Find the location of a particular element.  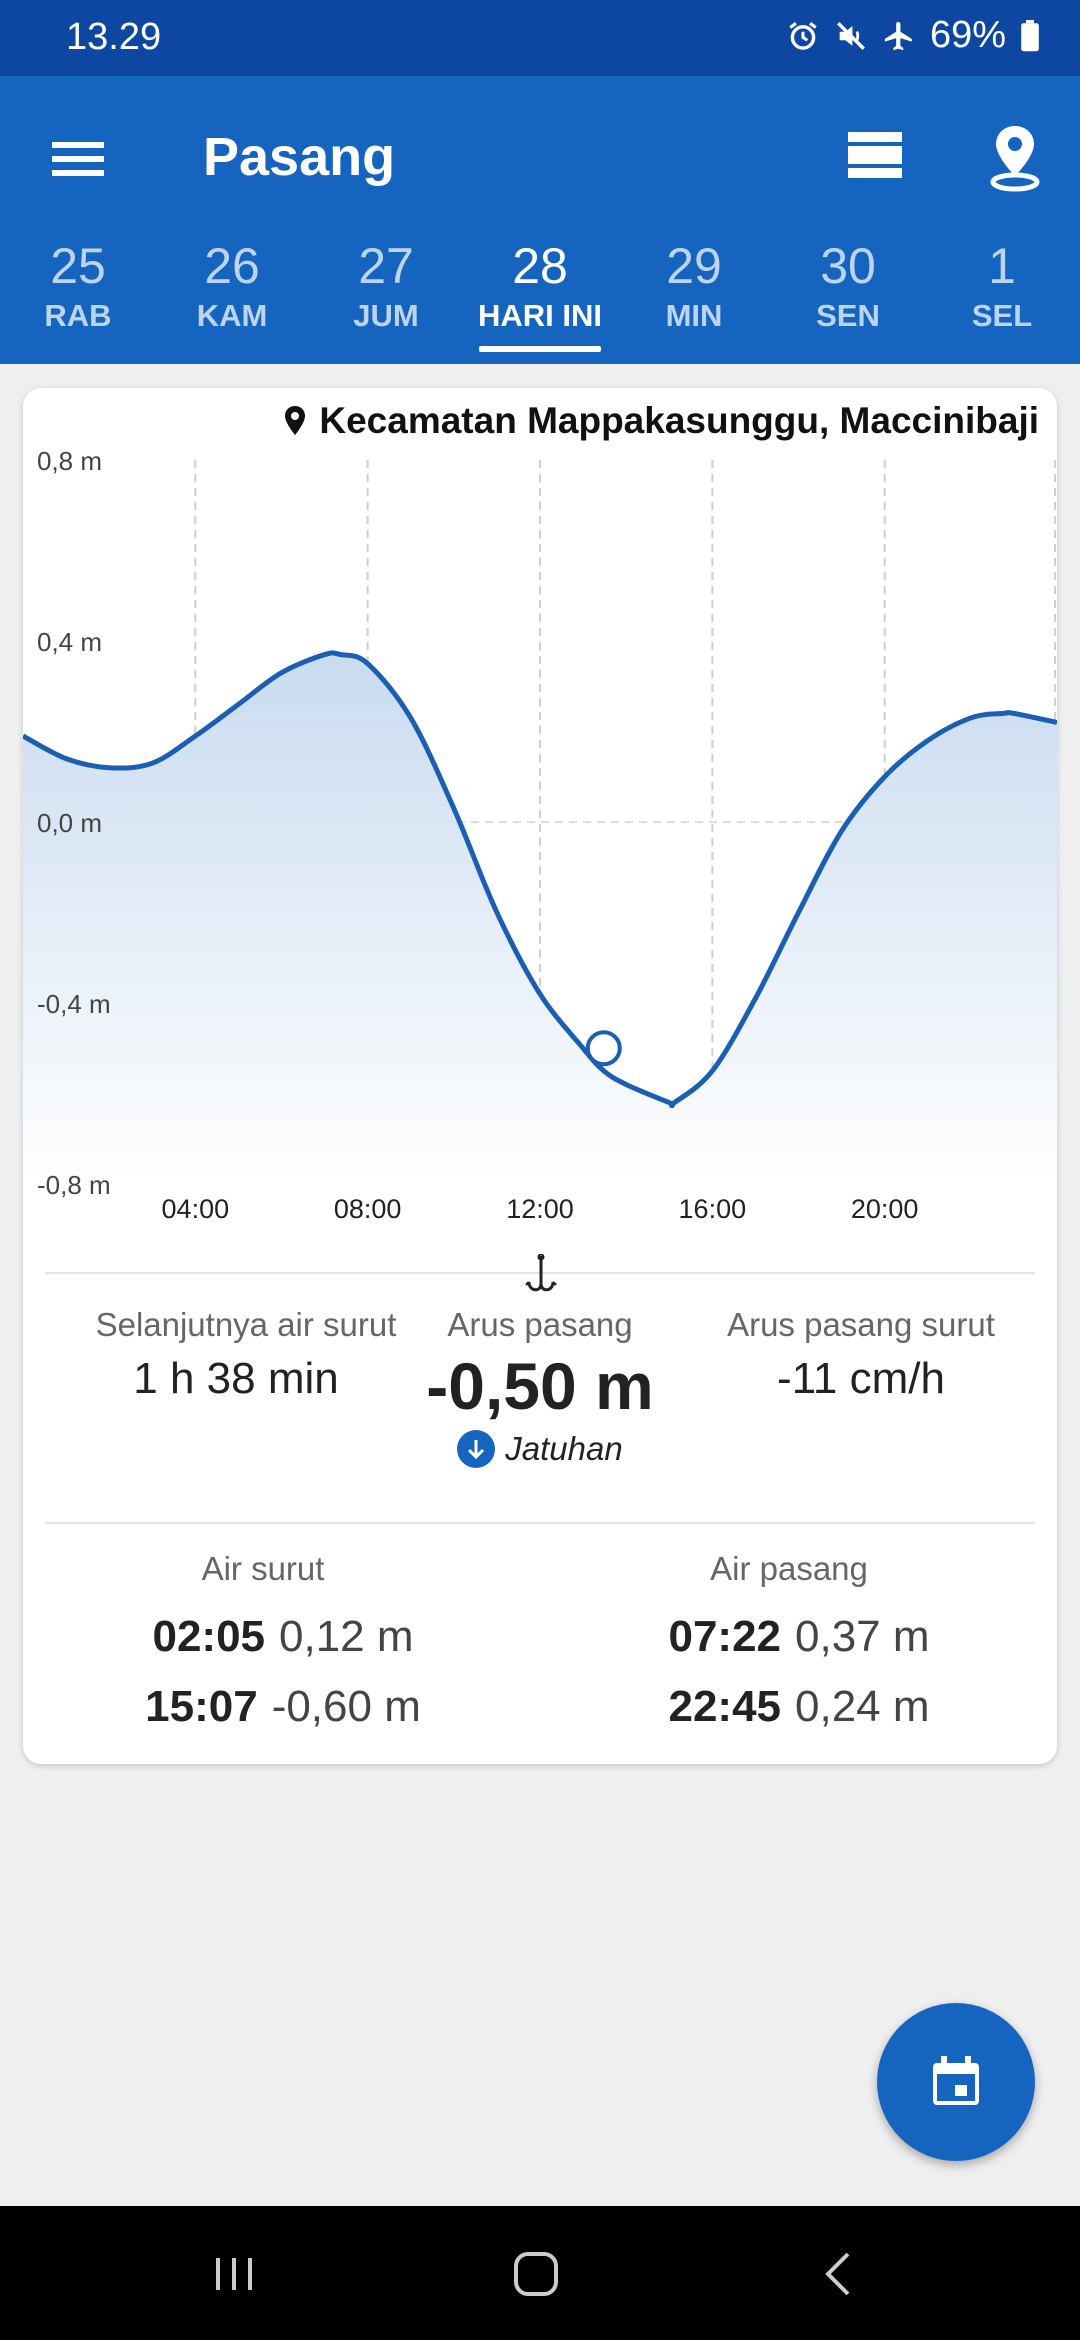

view-toggle-button is located at coordinates (875, 155).